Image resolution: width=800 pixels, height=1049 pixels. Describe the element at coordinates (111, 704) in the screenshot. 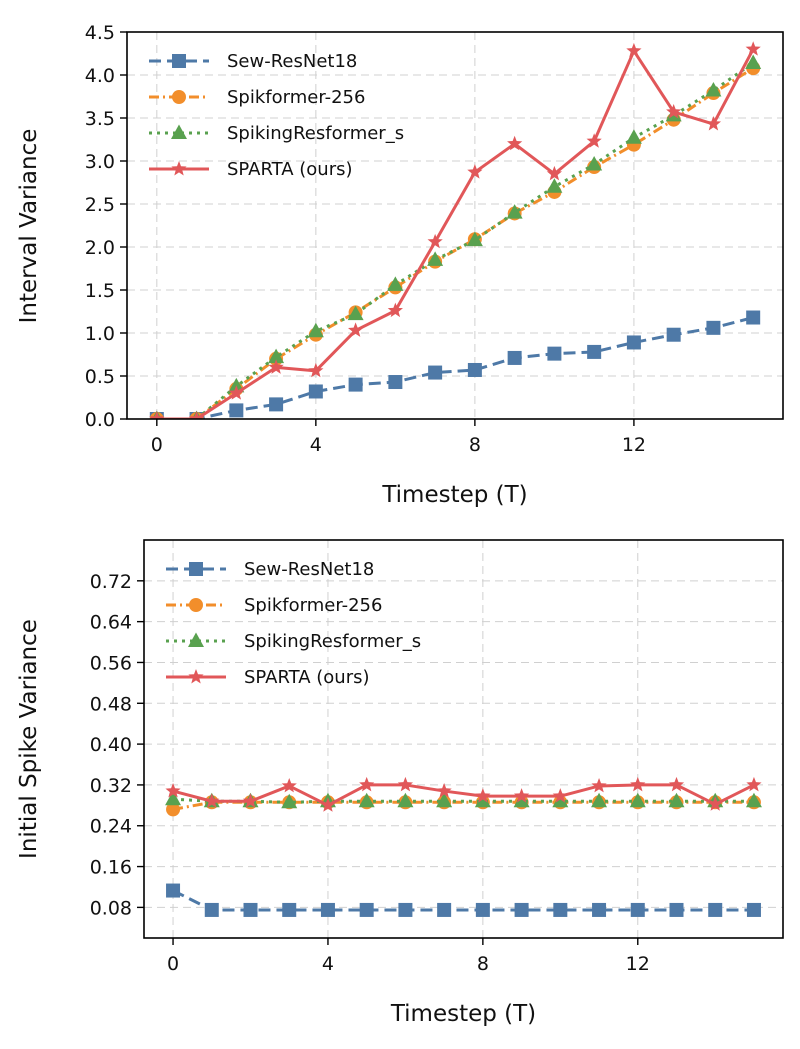

I see `y-tick-label: 0.48` at that location.